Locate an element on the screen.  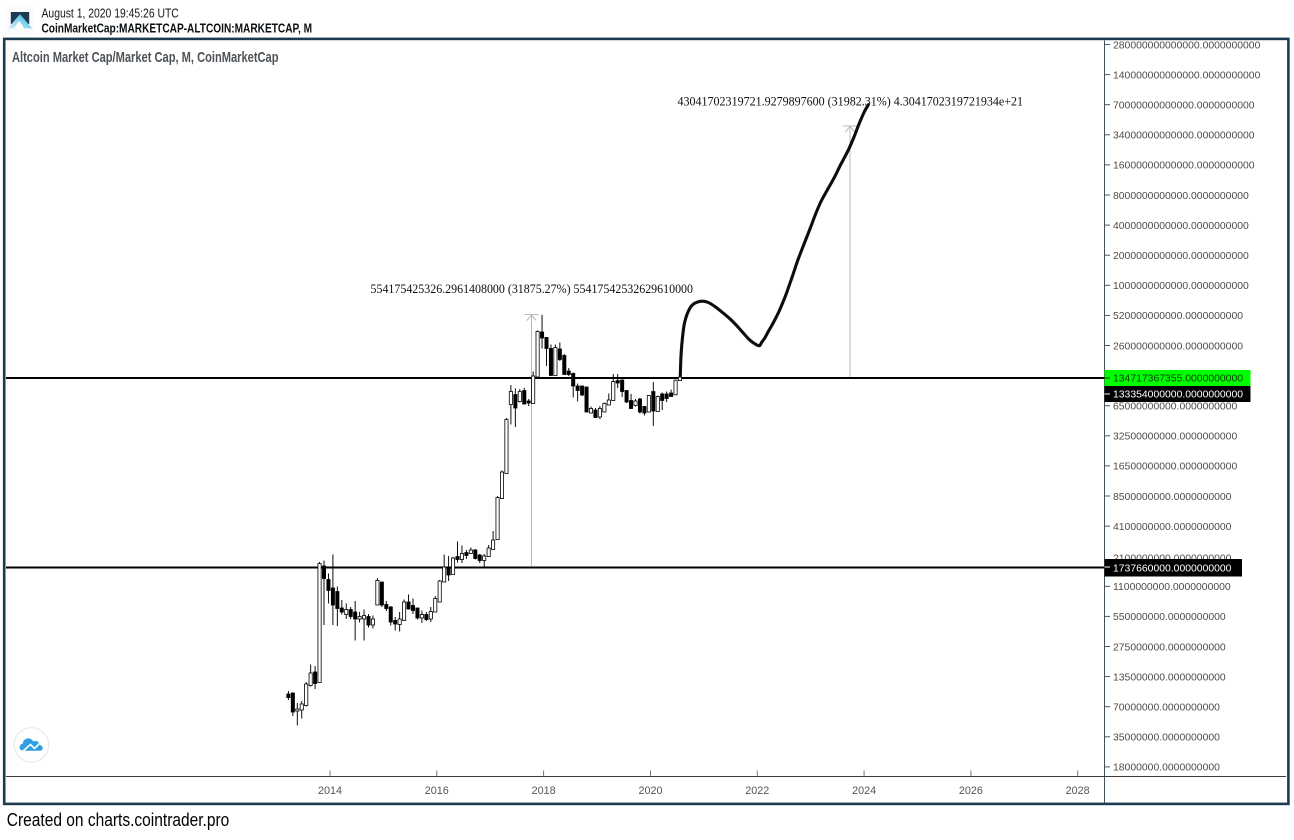
svg-text: 520000000000.0000000000 is located at coordinates (1178, 316).